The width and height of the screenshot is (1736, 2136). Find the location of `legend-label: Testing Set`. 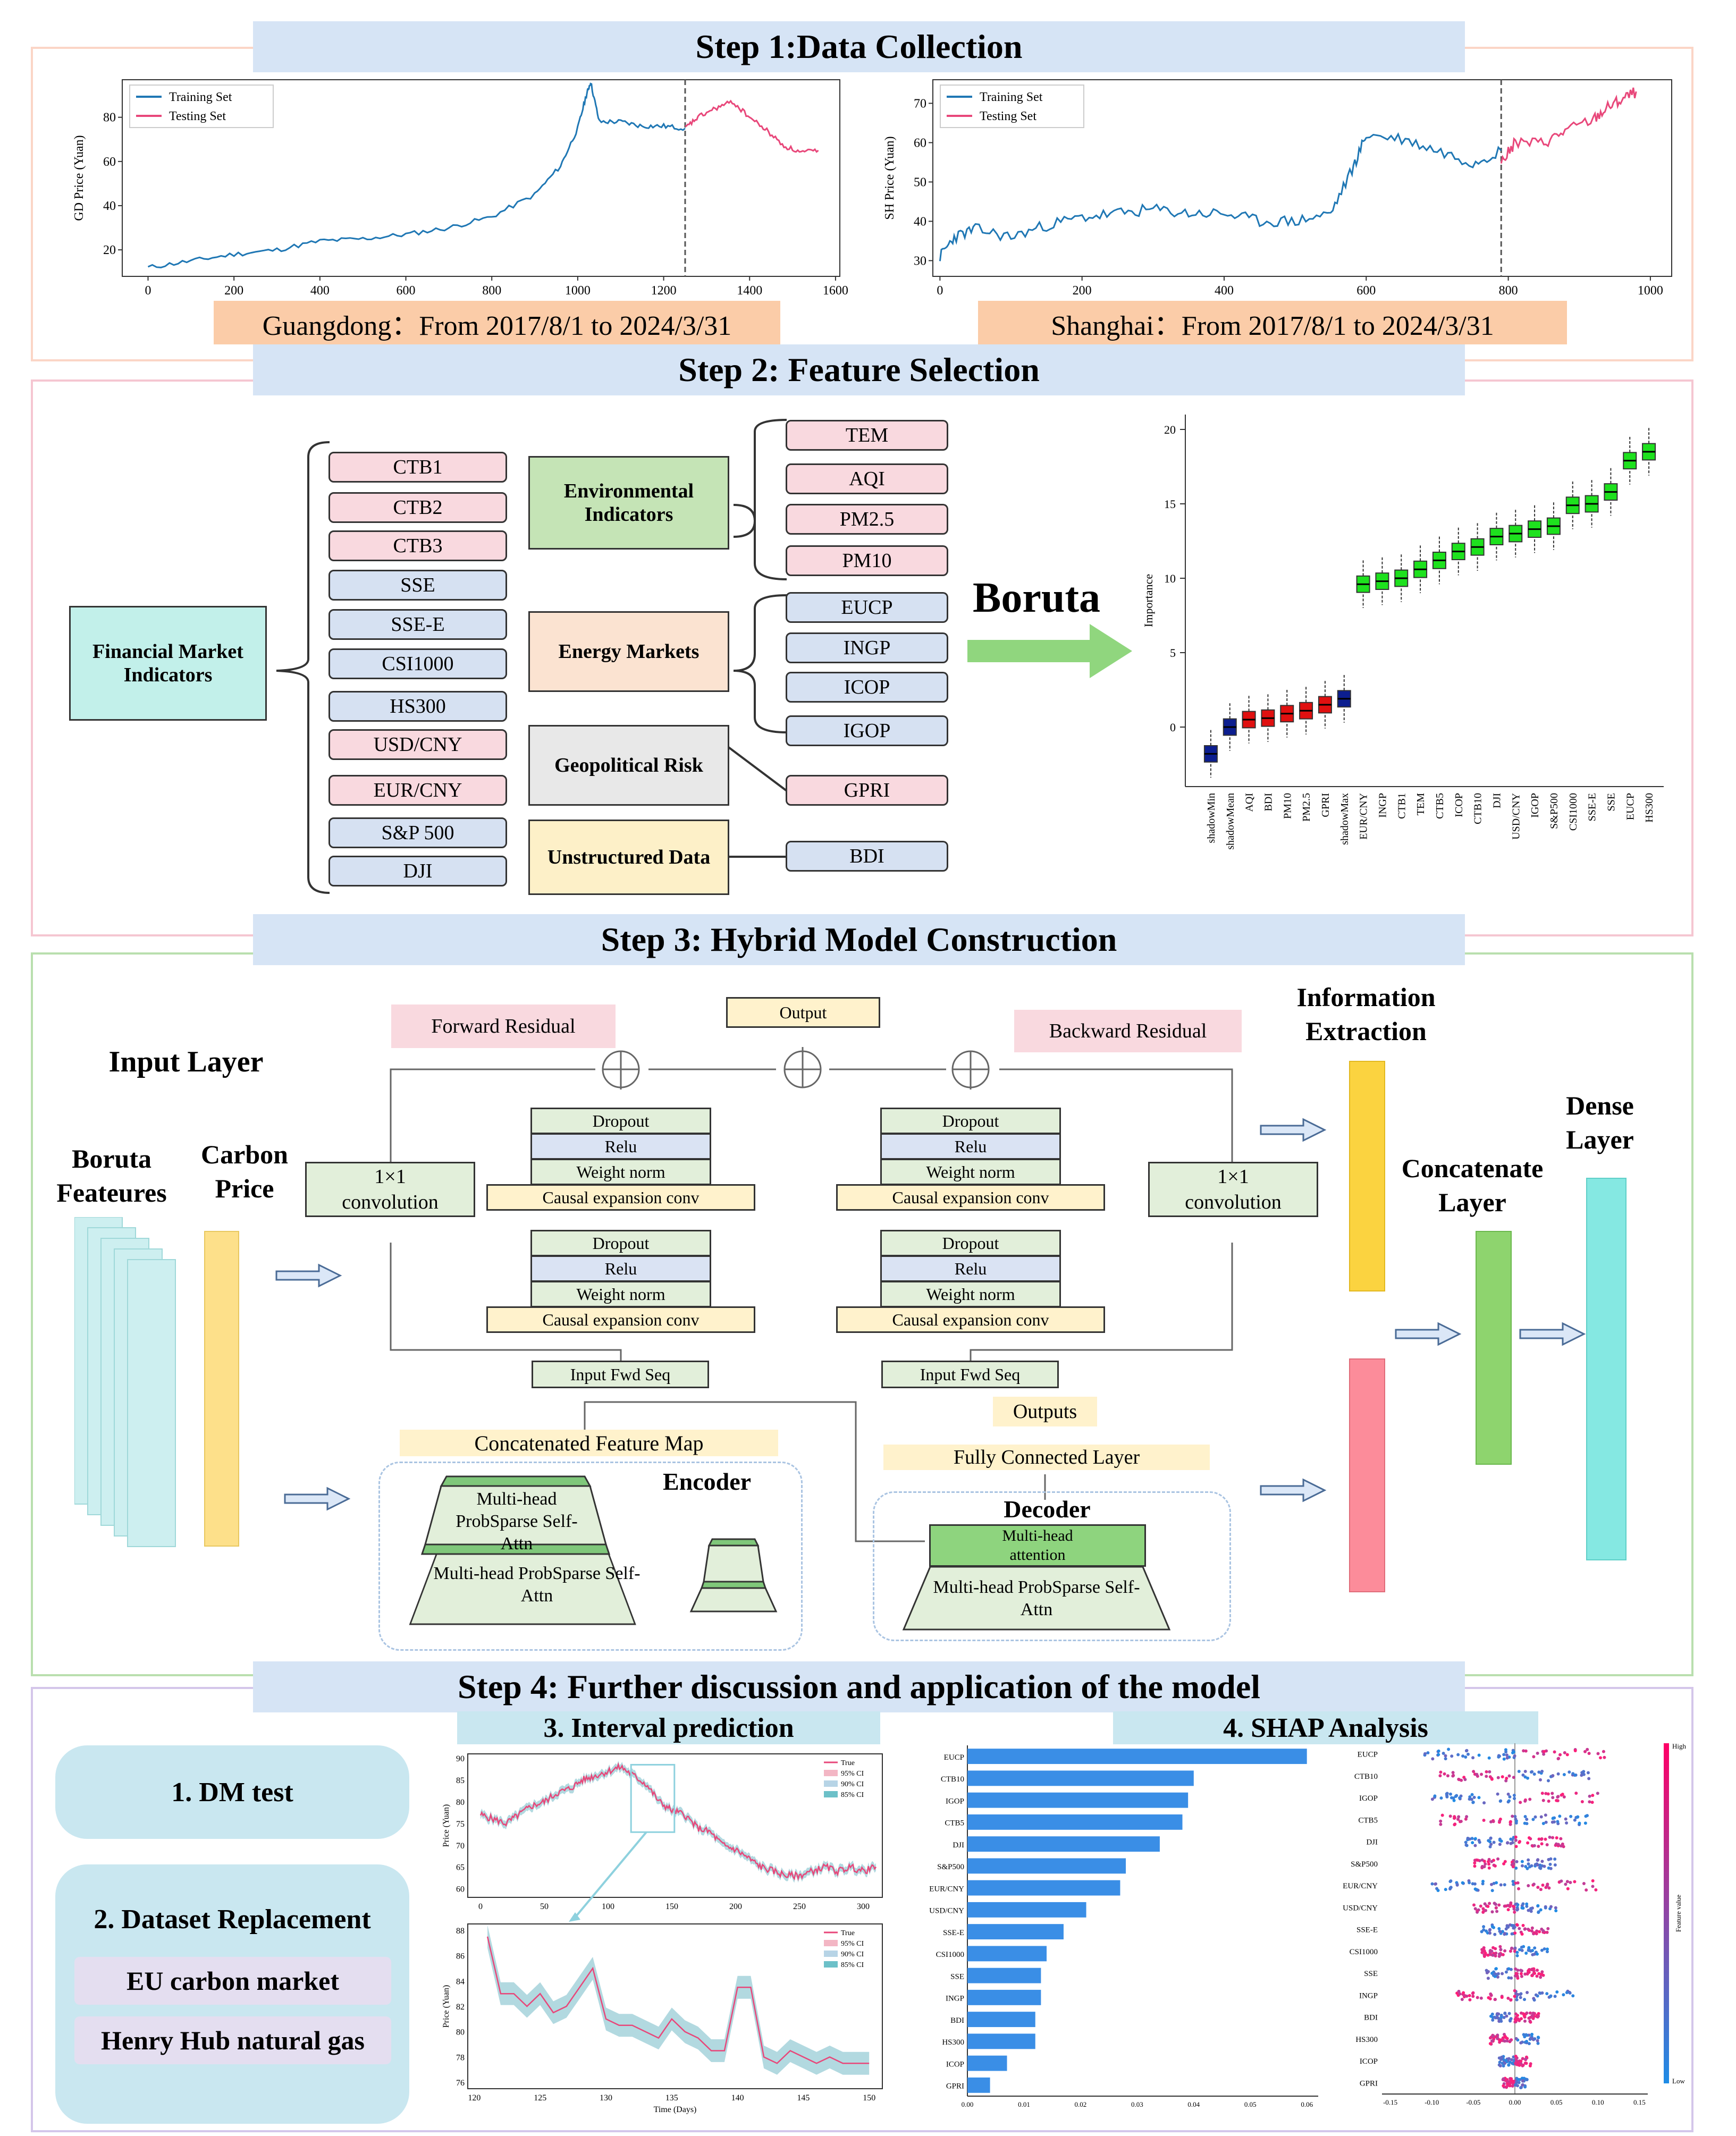

legend-label: Testing Set is located at coordinates (1008, 116).